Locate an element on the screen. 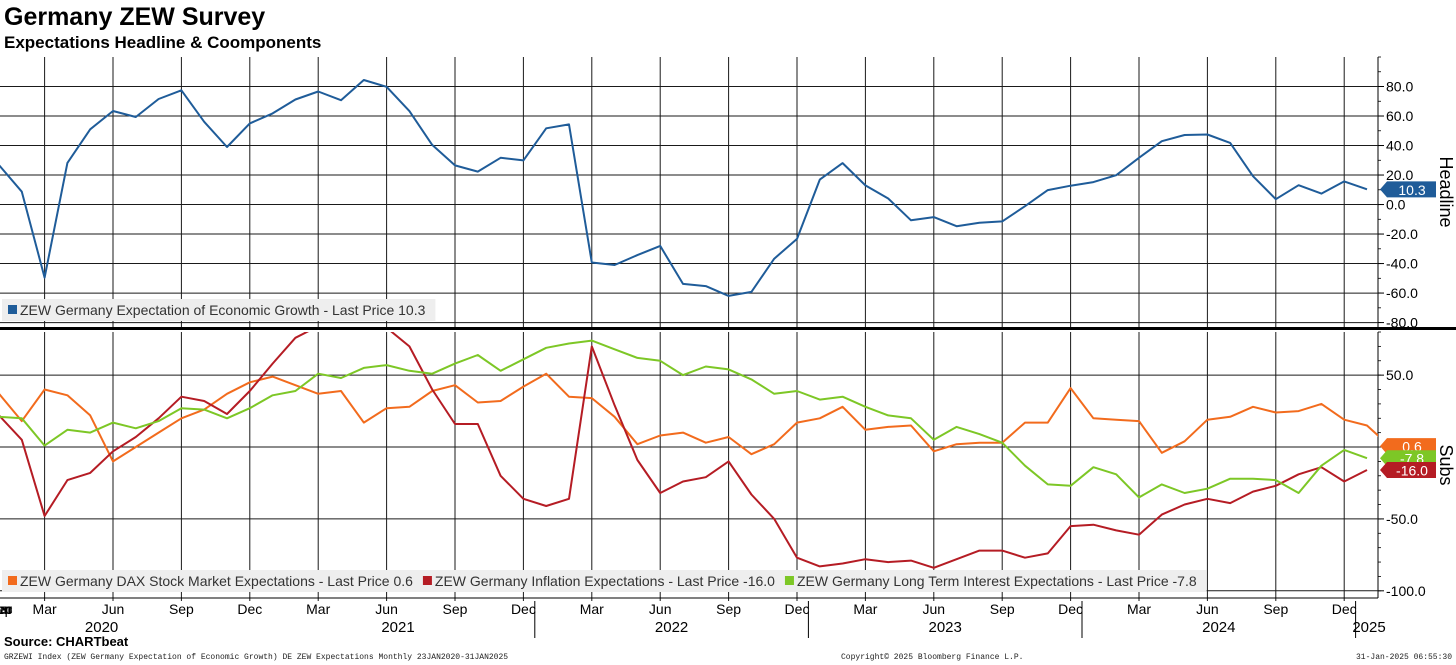  x-month-label-17: Jun is located at coordinates (1207, 609).